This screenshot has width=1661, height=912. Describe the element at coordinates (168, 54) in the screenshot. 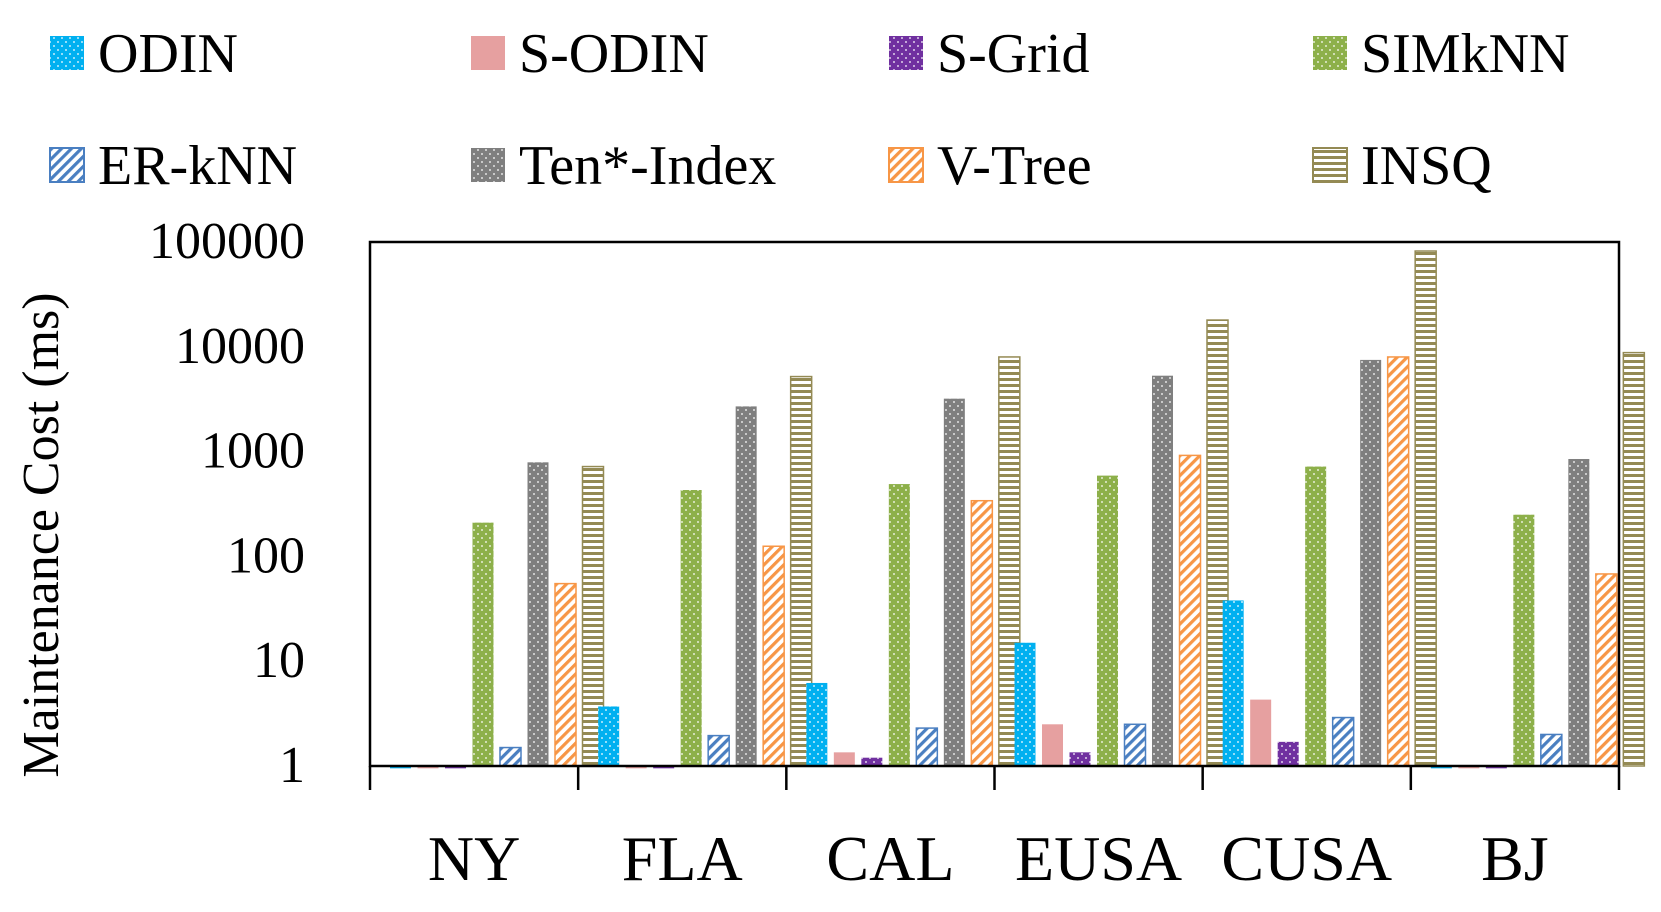

I see `legend-label: ODIN` at that location.